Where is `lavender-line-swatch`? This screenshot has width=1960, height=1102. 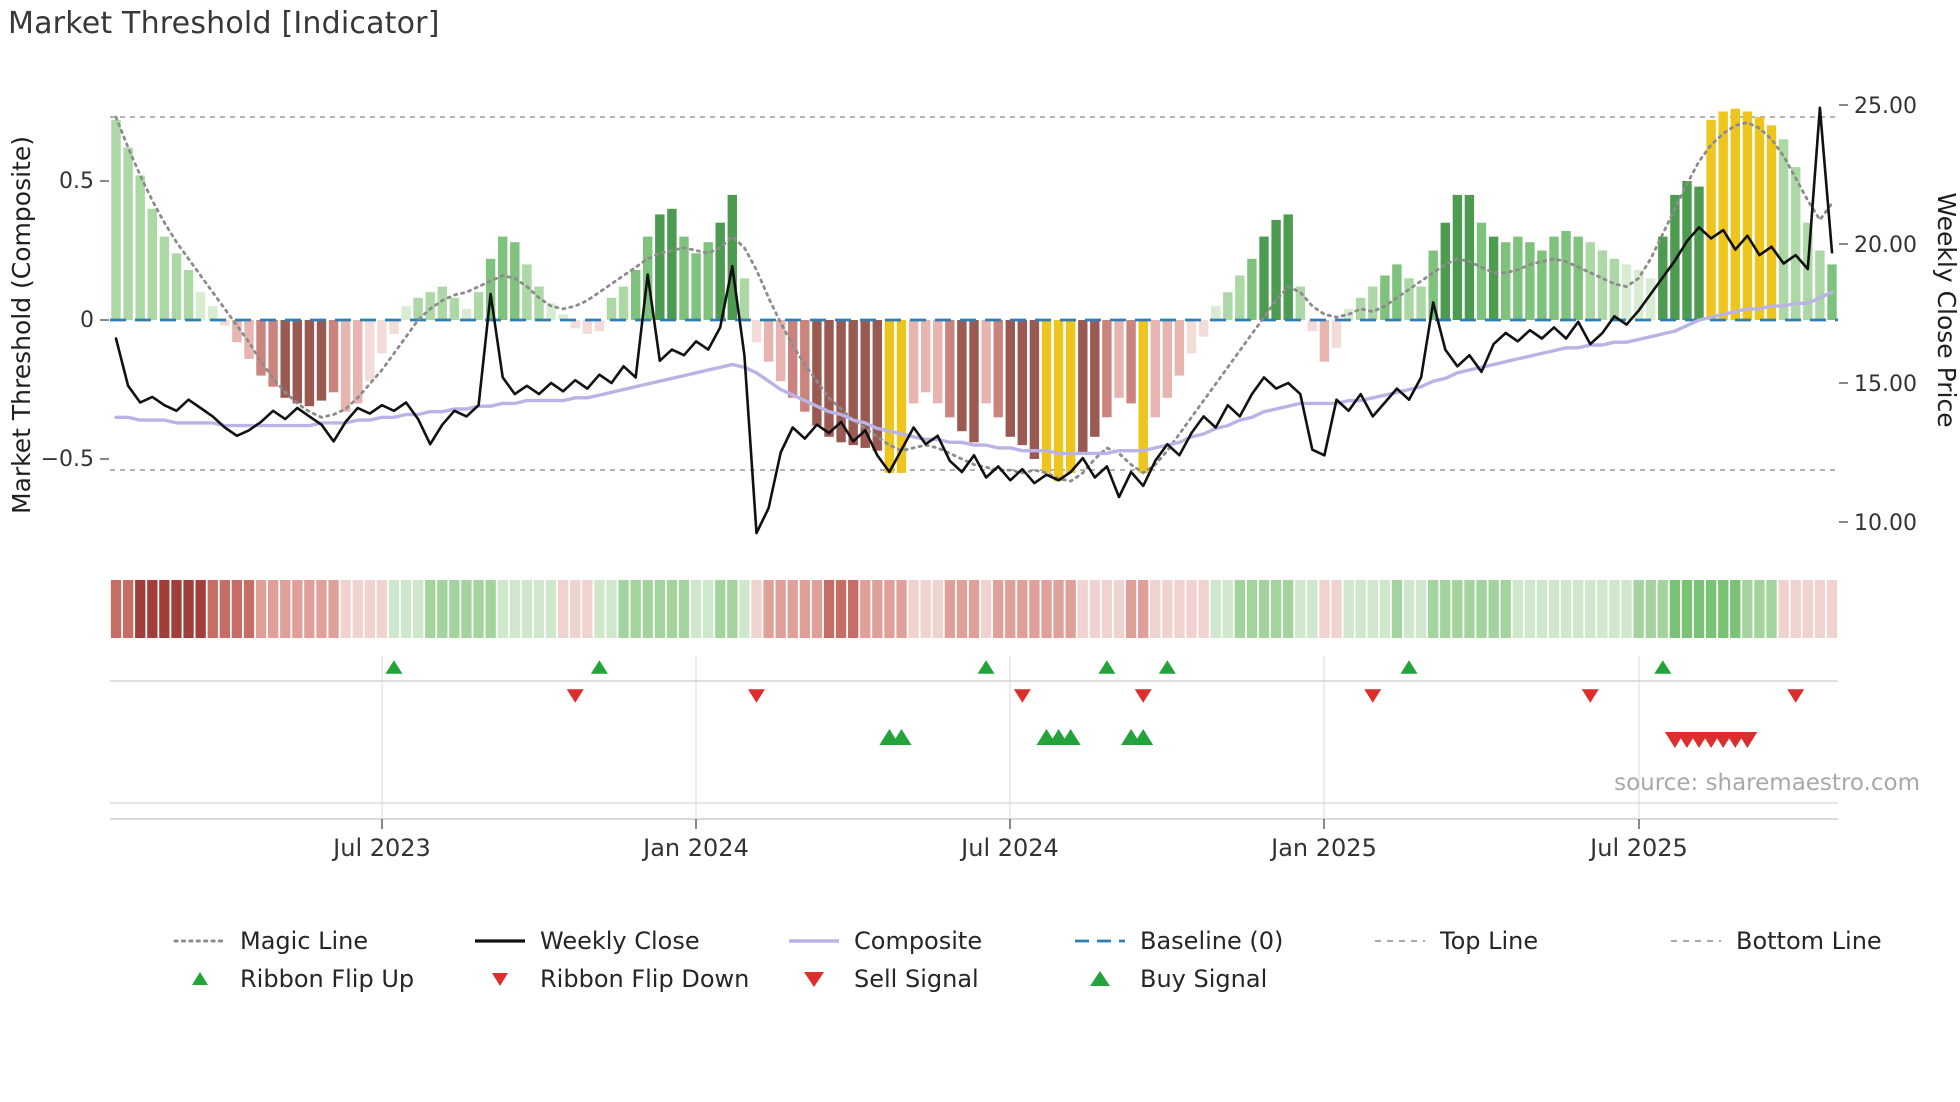
lavender-line-swatch is located at coordinates (814, 941).